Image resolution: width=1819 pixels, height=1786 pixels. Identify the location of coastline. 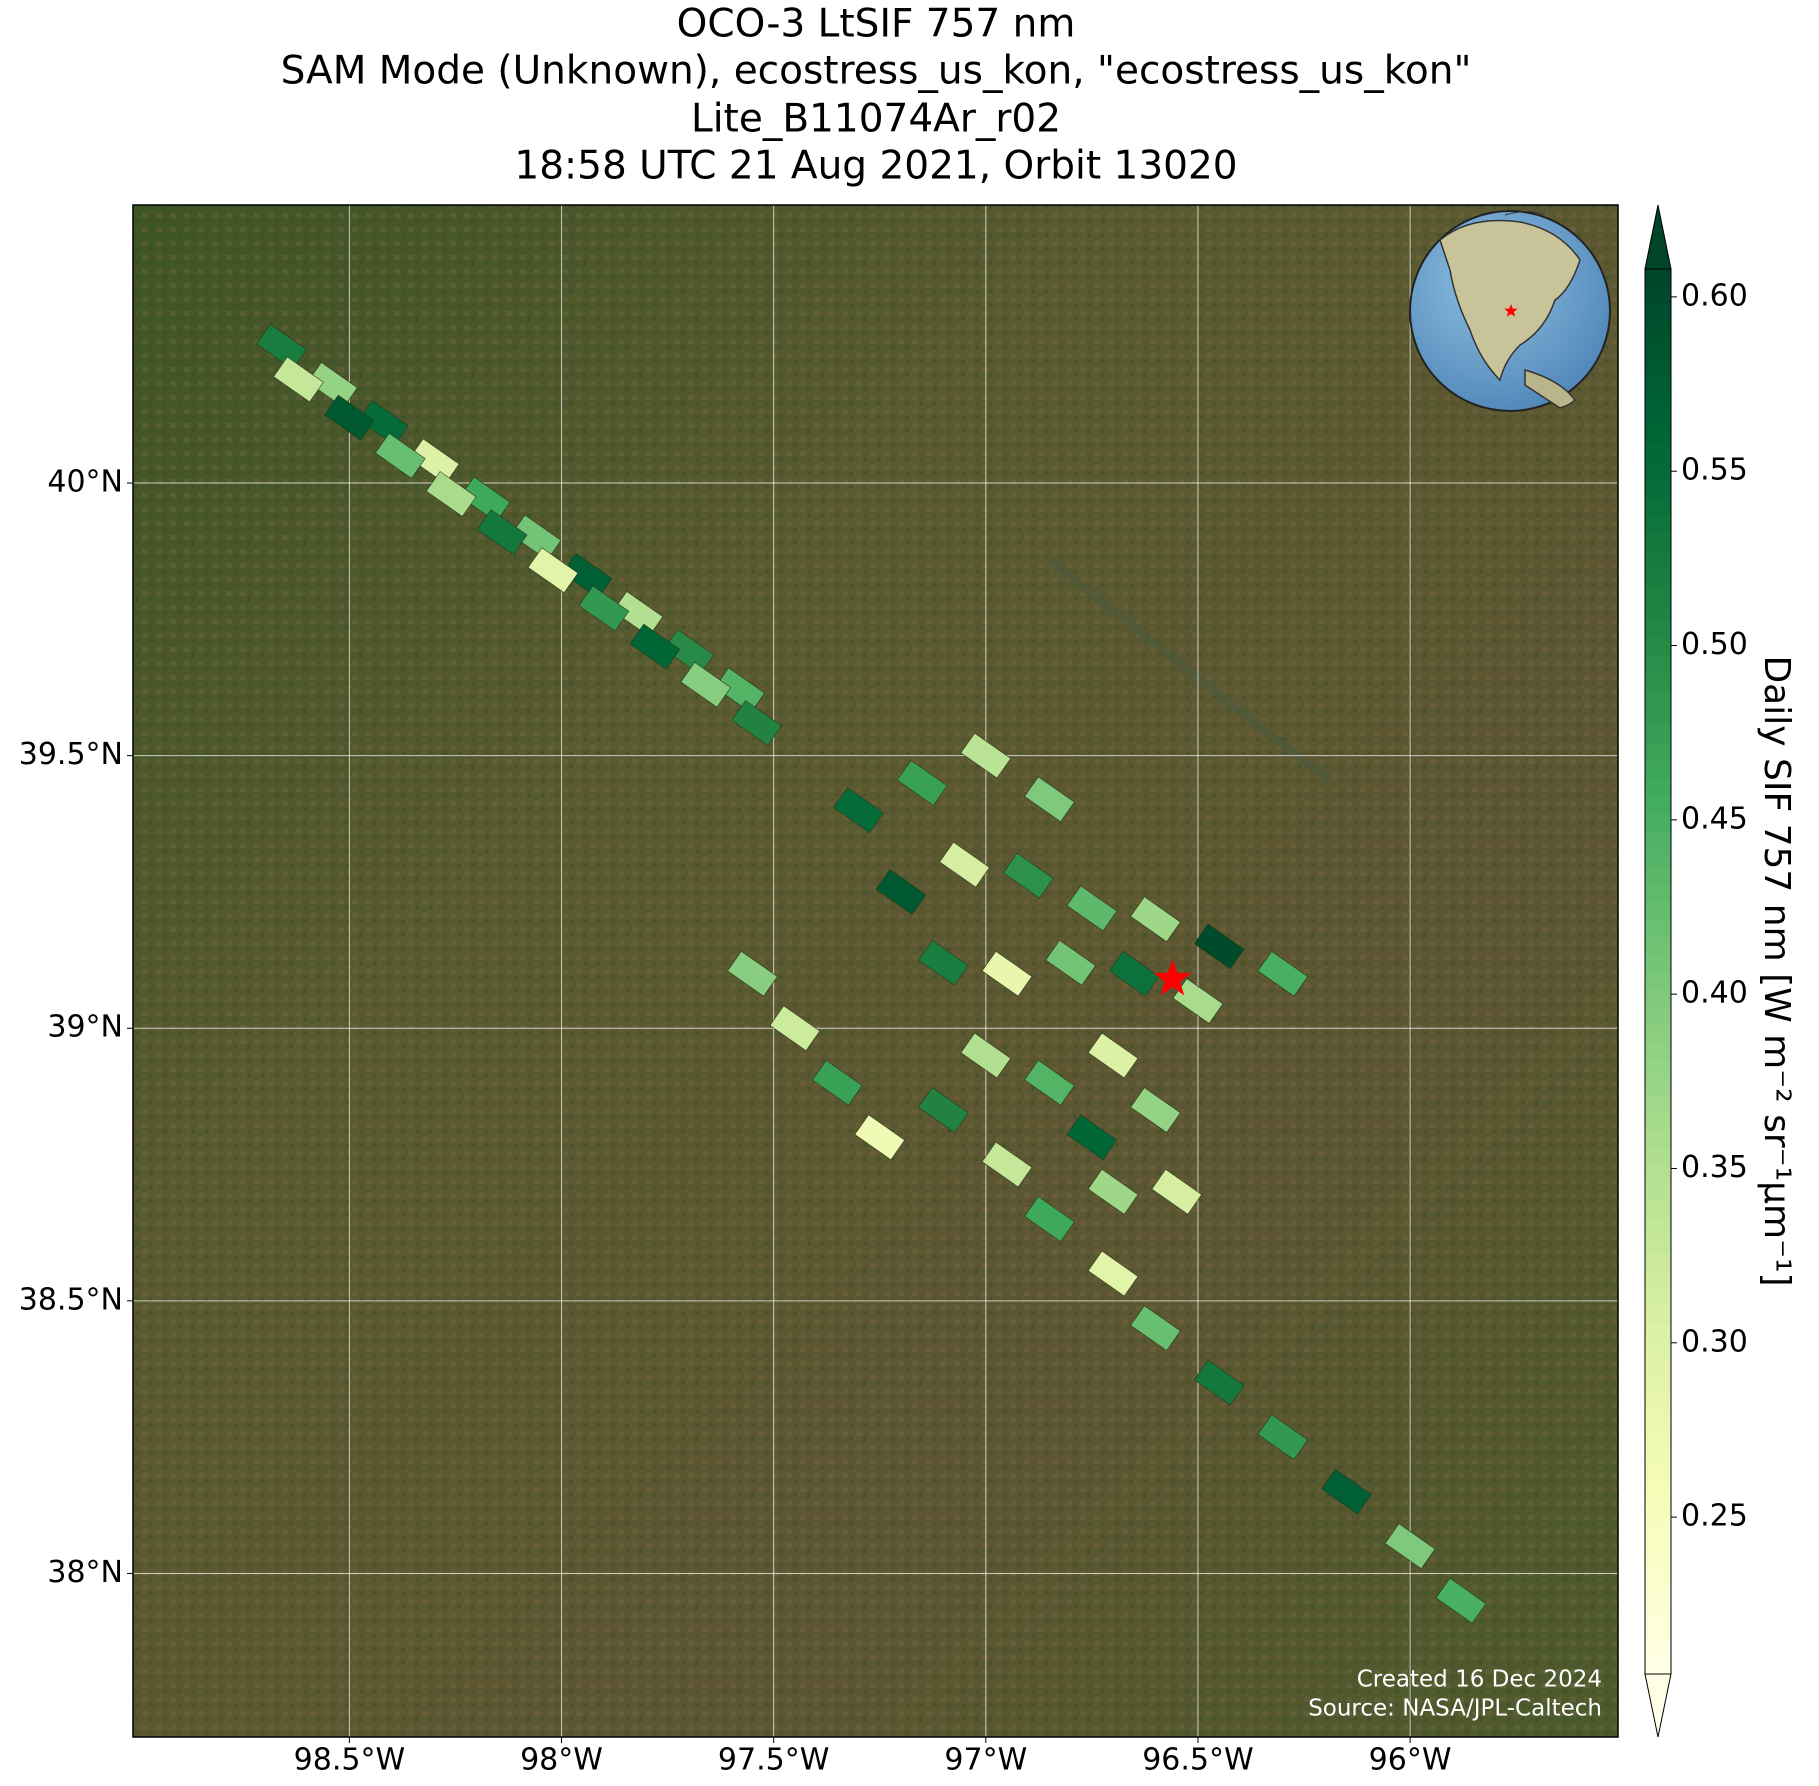
(1525, 213).